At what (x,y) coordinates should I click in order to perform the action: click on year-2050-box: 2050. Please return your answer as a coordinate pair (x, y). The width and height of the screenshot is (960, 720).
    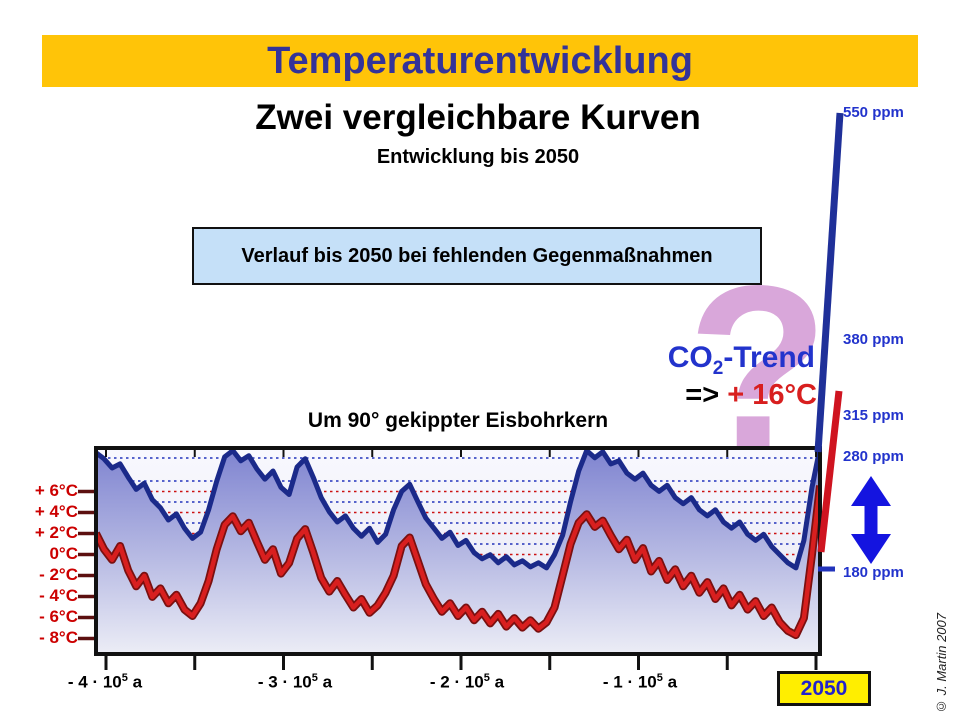
    Looking at the image, I should click on (824, 688).